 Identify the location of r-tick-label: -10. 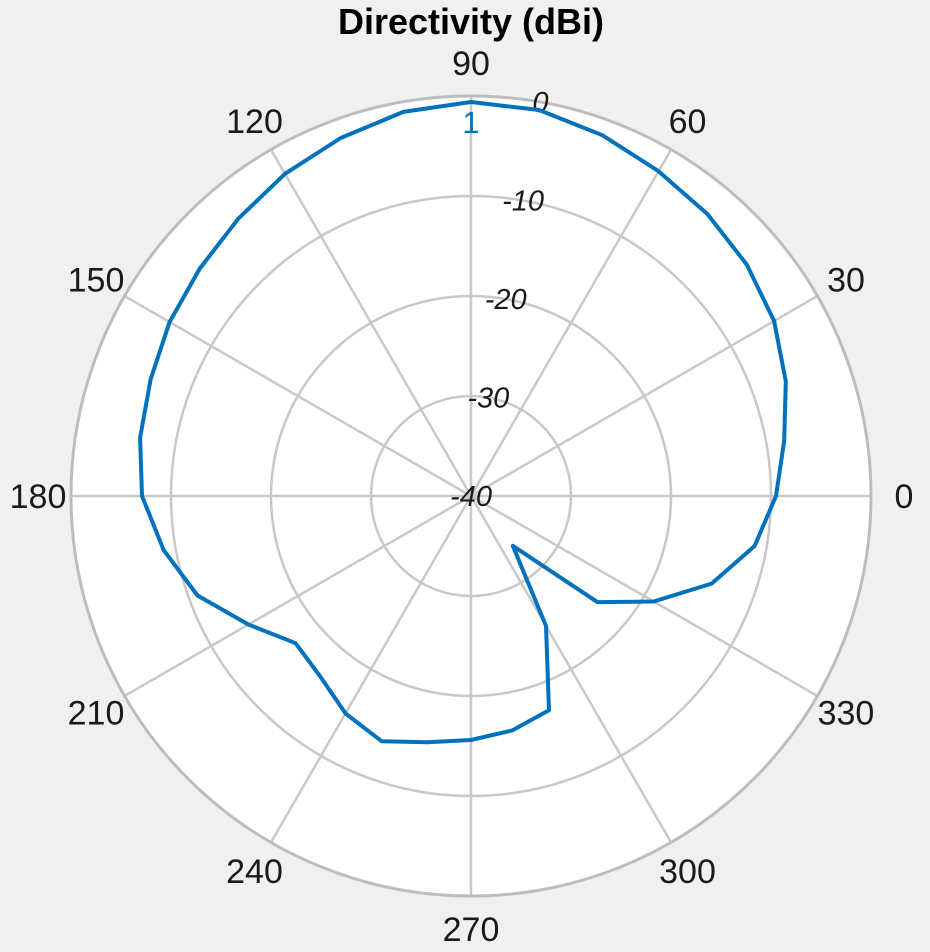
(523, 202).